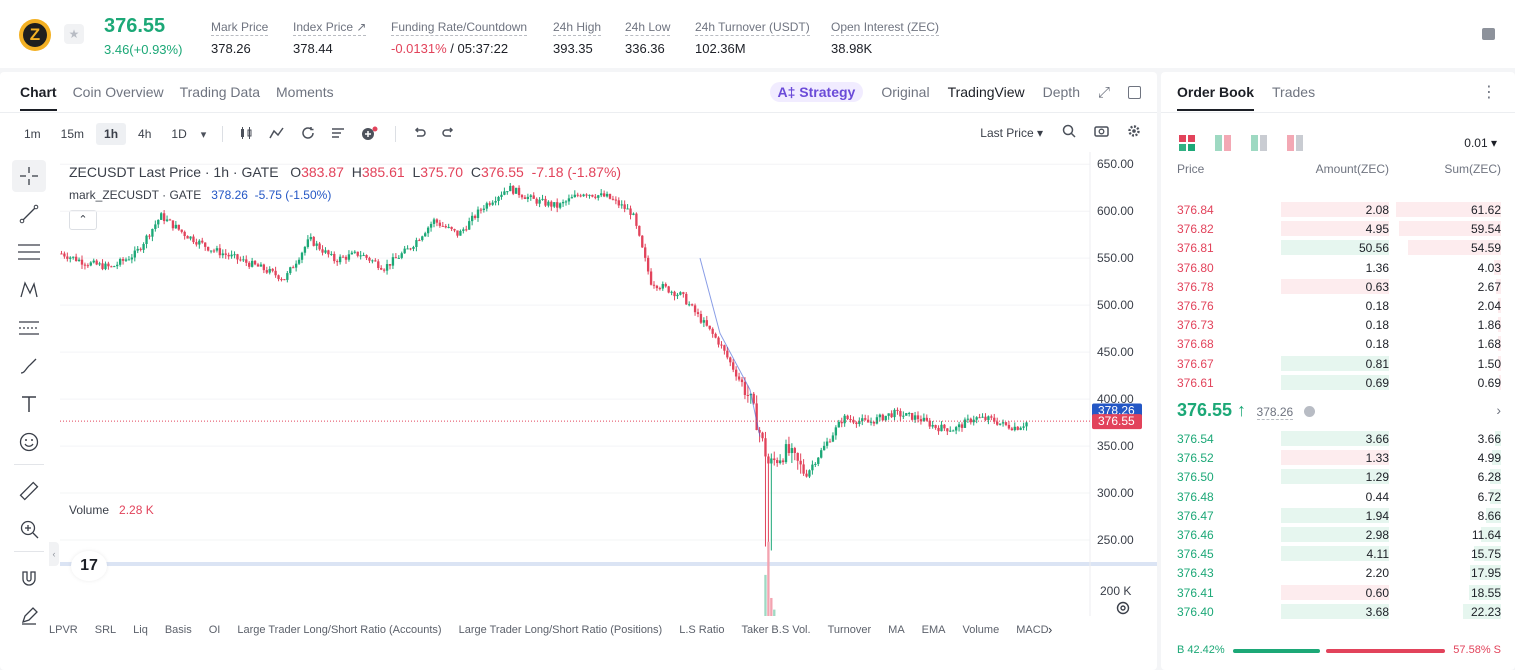 The width and height of the screenshot is (1515, 670). What do you see at coordinates (1295, 143) in the screenshot?
I see `book-mode-asks-icon` at bounding box center [1295, 143].